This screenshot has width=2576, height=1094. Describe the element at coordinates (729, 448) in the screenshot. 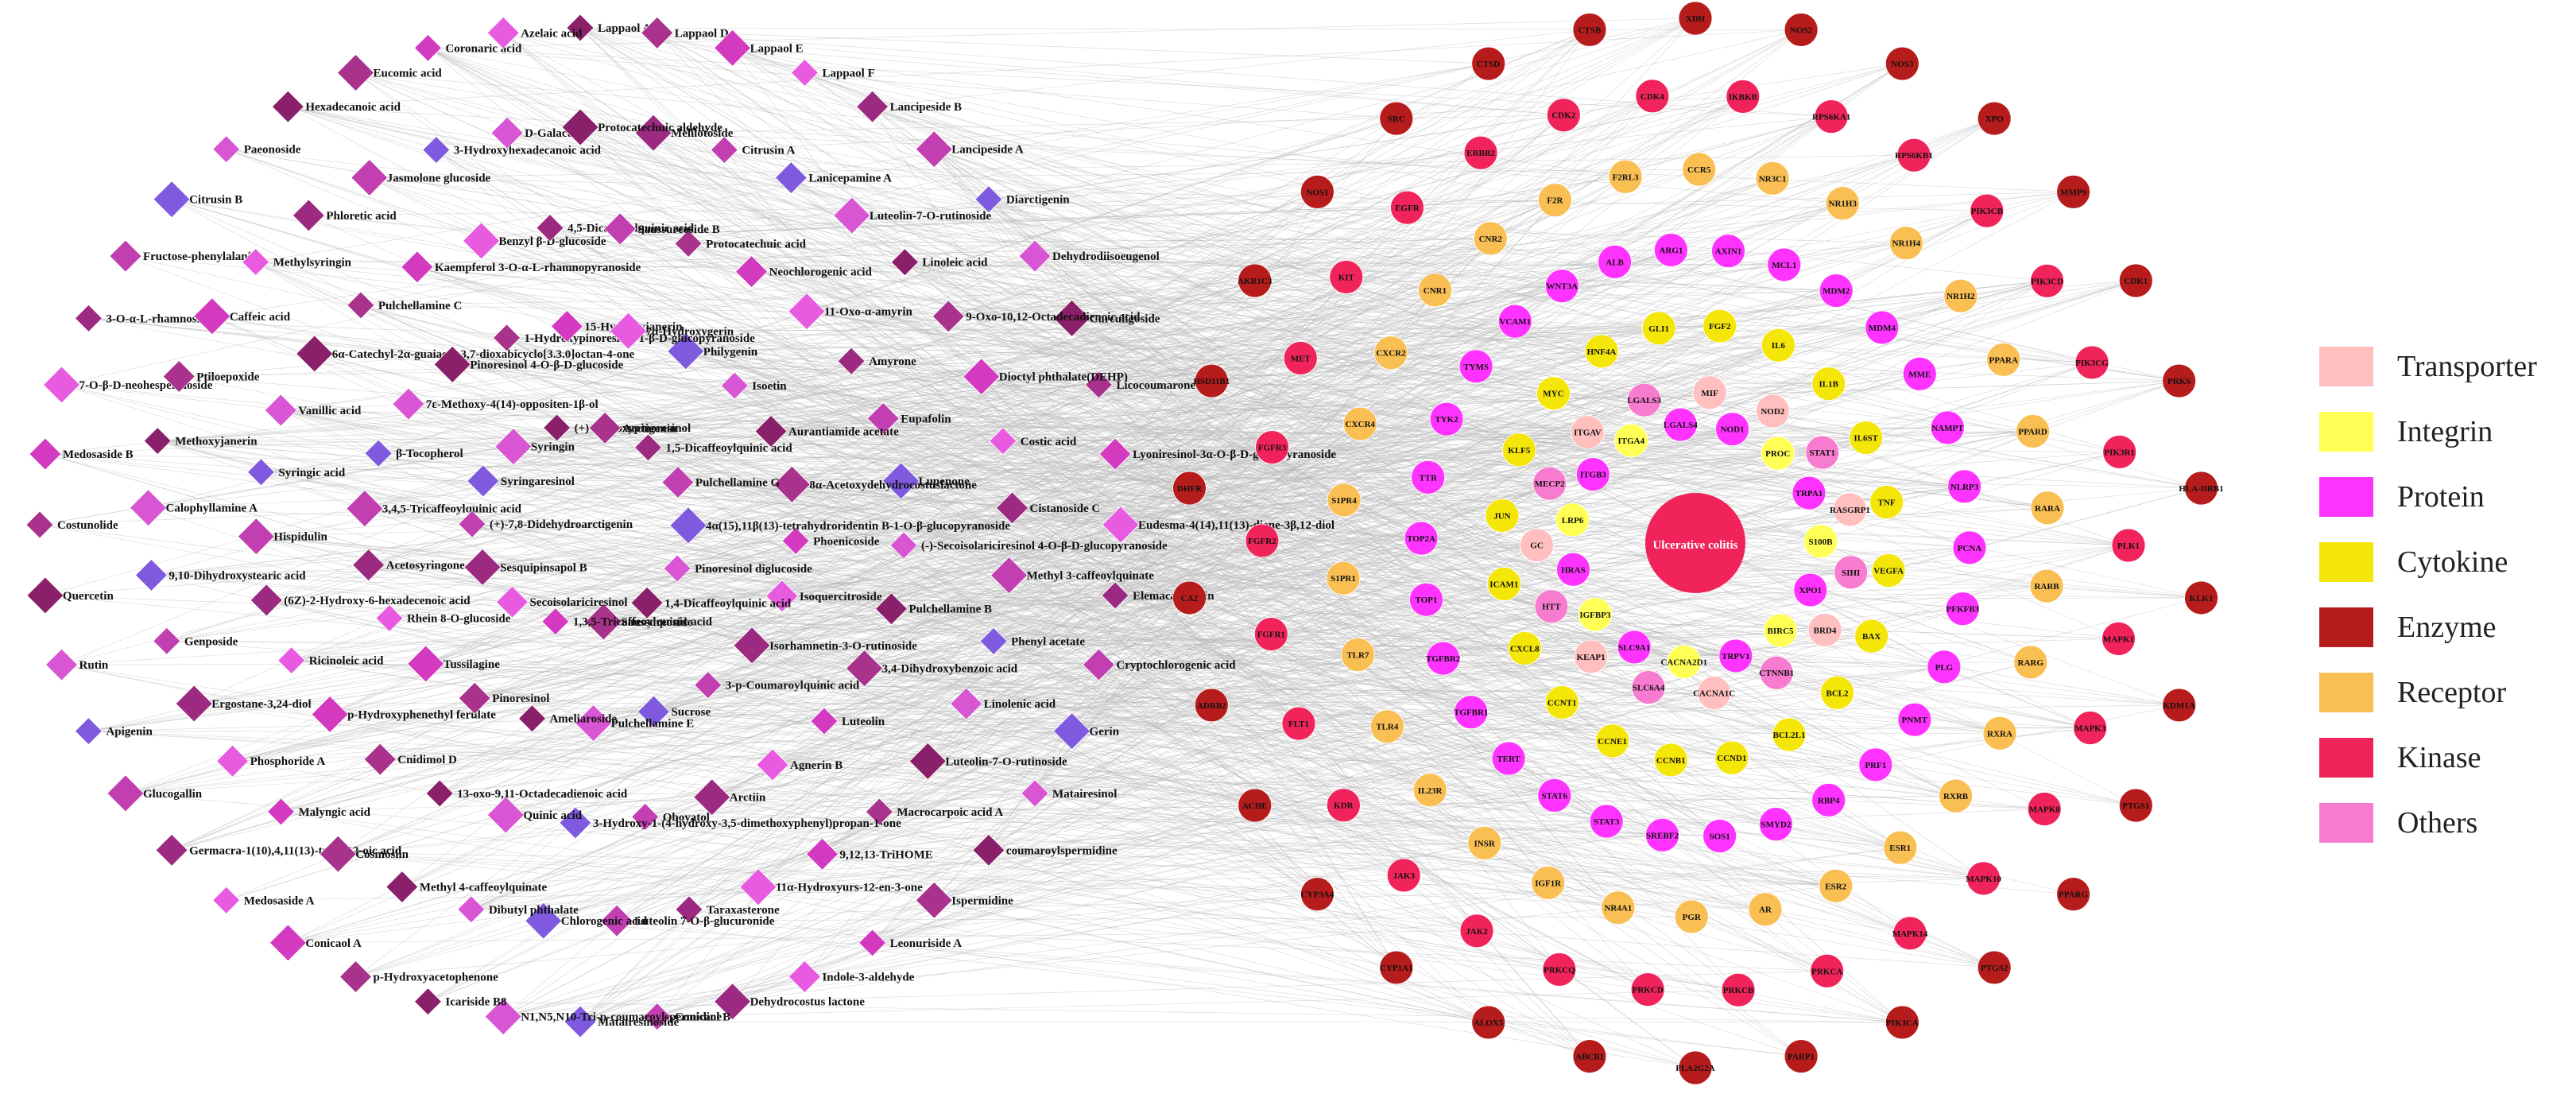

I see `compound-label: 1,5-Dicaffeoylquinic acid` at that location.